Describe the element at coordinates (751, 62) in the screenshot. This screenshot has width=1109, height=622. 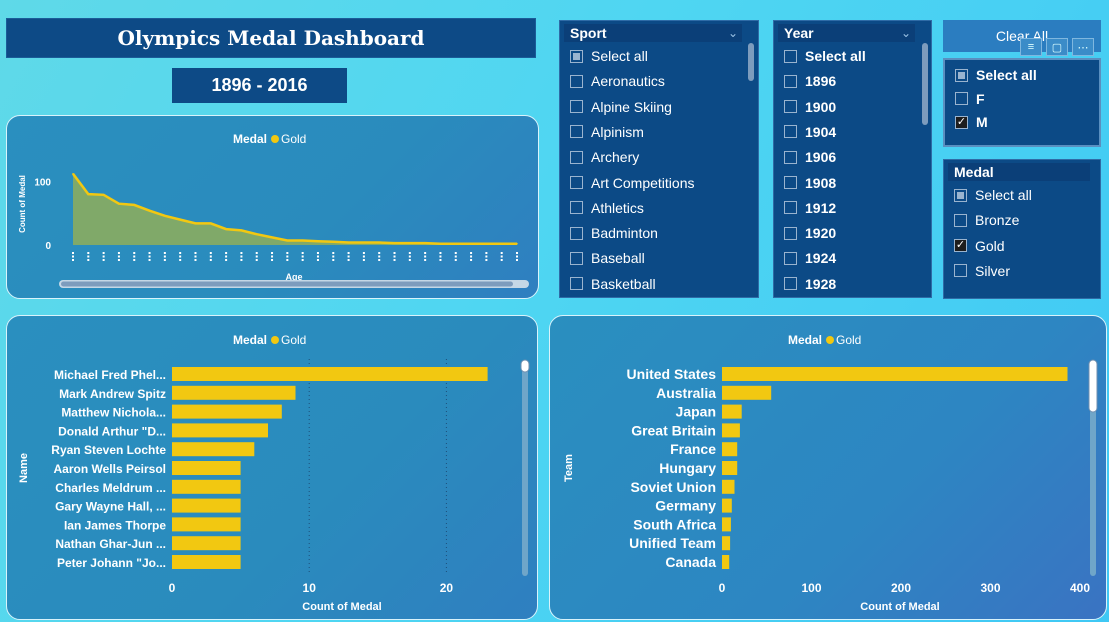
I see `sport-slicer-scrollbar` at that location.